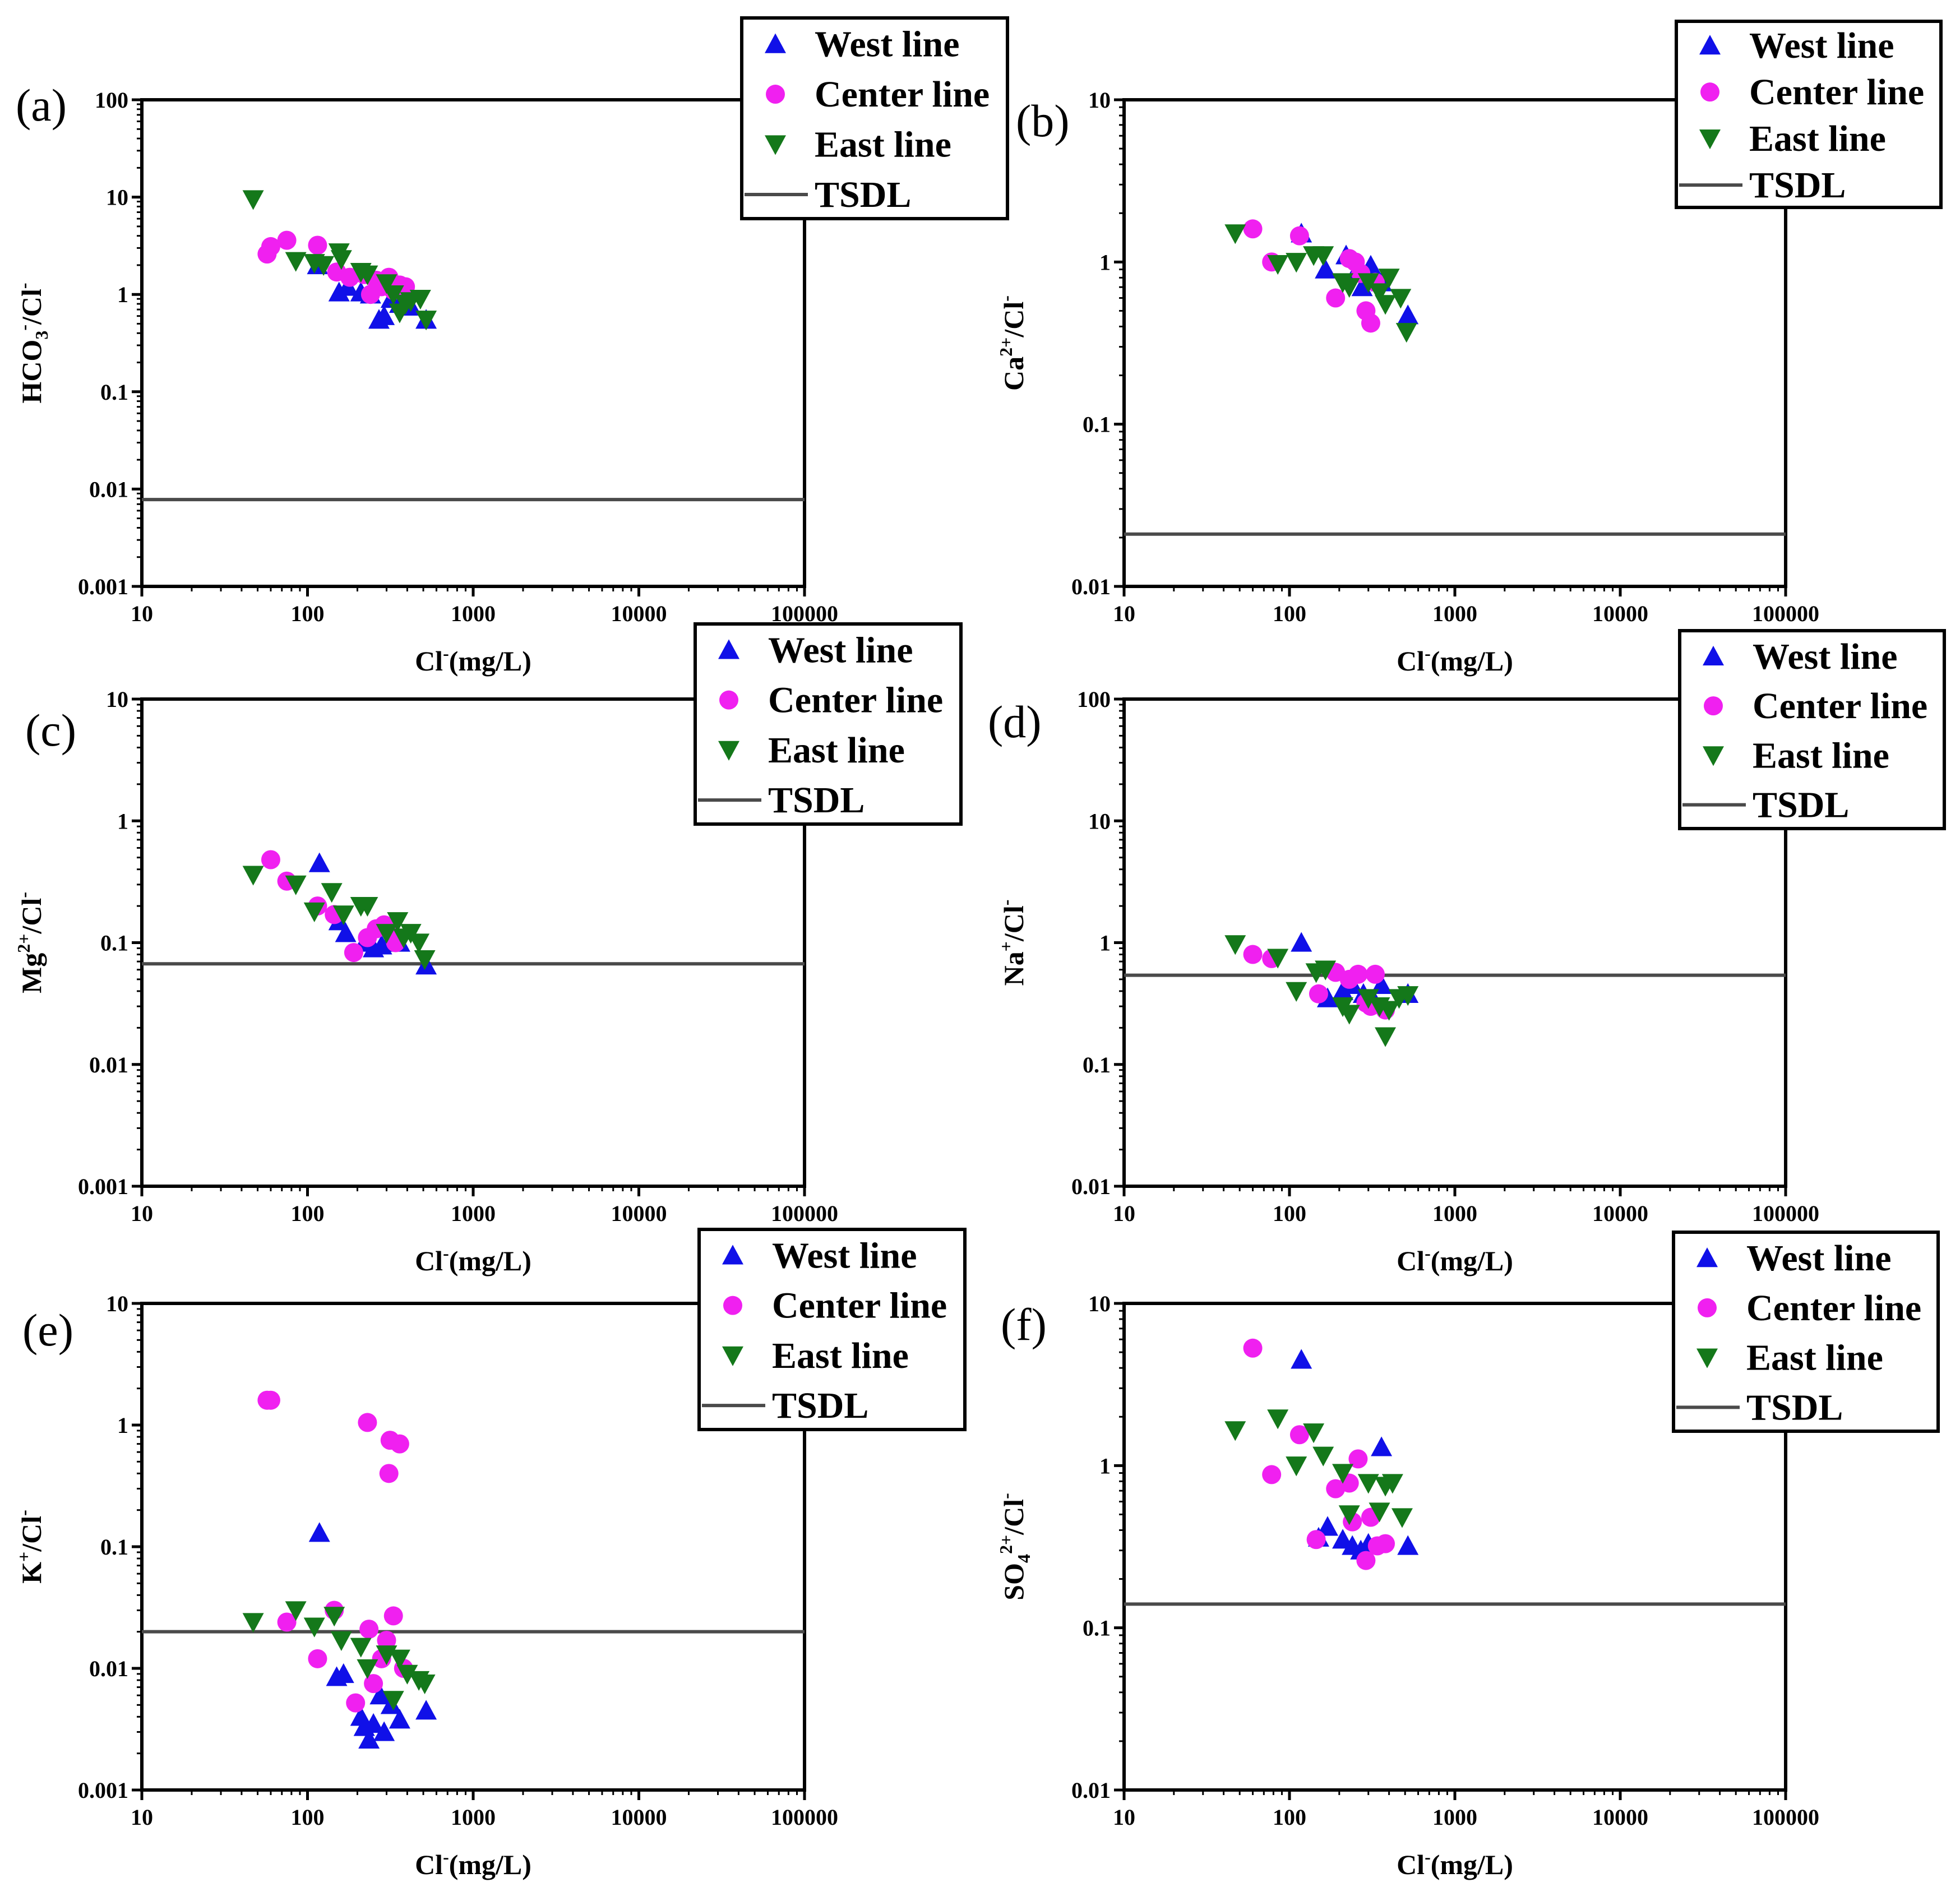 The width and height of the screenshot is (1960, 1901). What do you see at coordinates (47, 1330) in the screenshot?
I see `panel-label: (e)` at bounding box center [47, 1330].